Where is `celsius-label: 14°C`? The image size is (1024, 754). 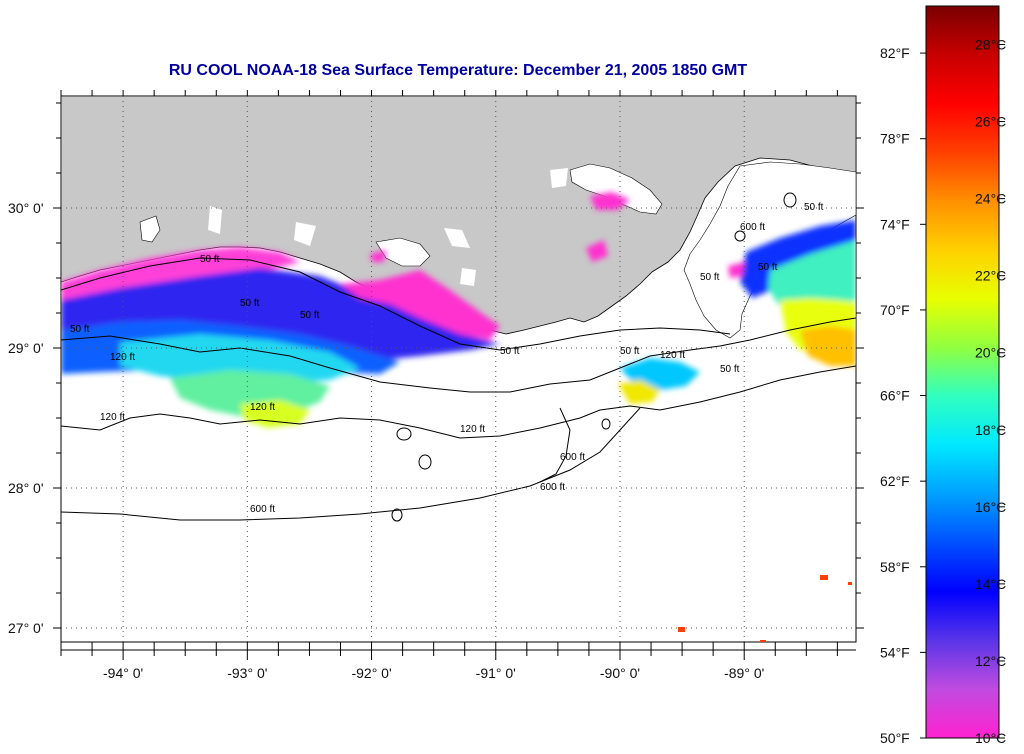
celsius-label: 14°C is located at coordinates (990, 584).